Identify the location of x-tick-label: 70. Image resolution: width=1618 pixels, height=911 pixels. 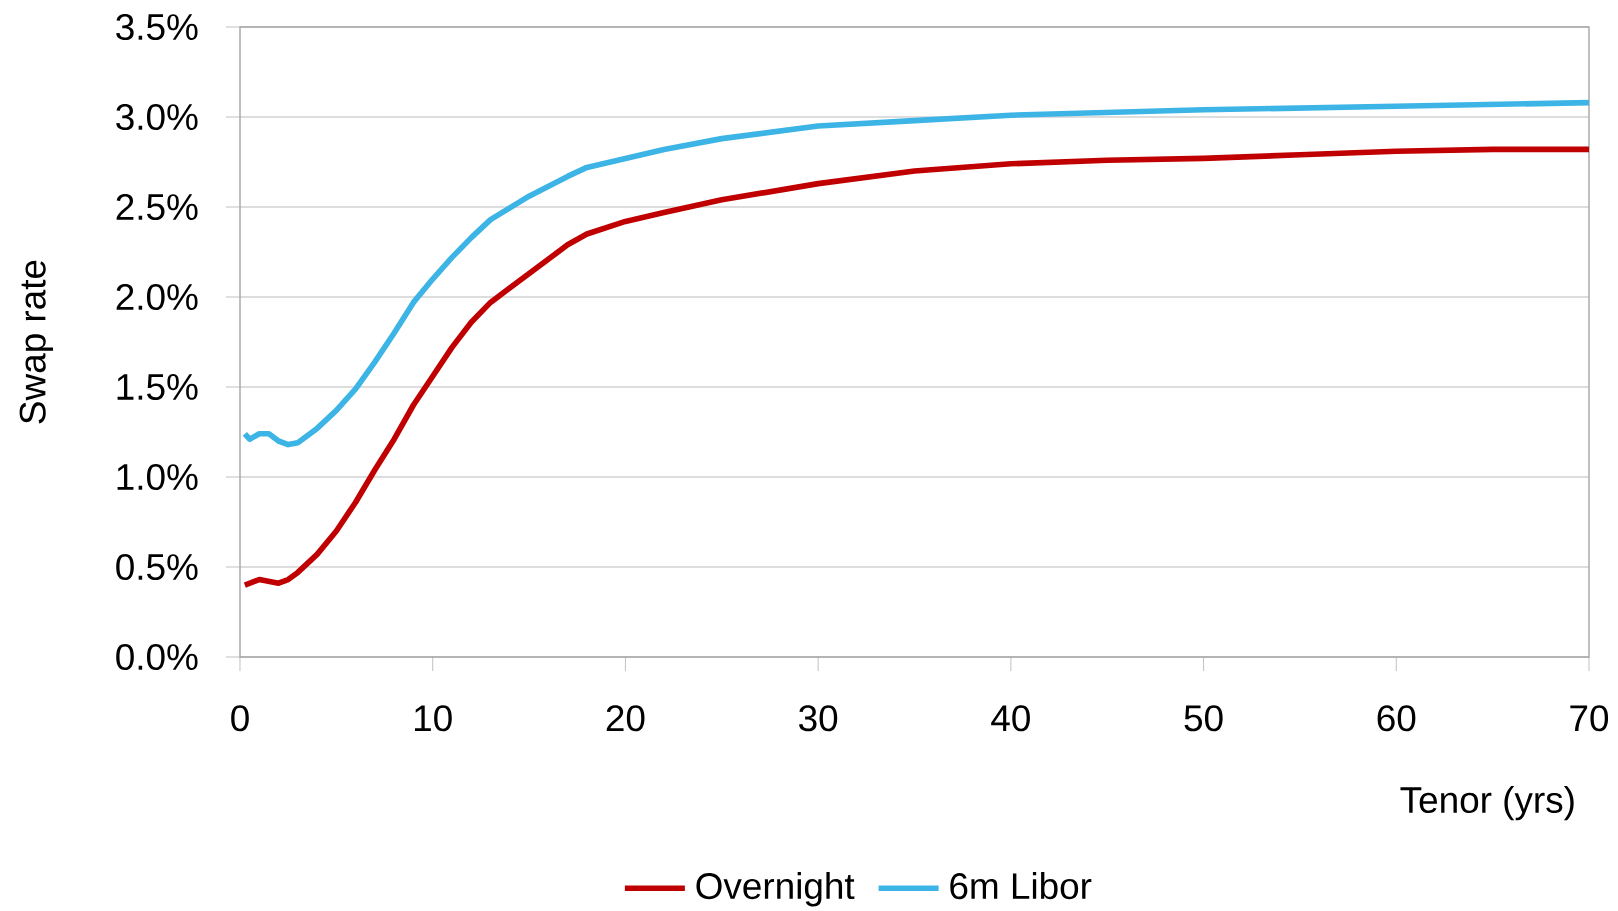
(1589, 718).